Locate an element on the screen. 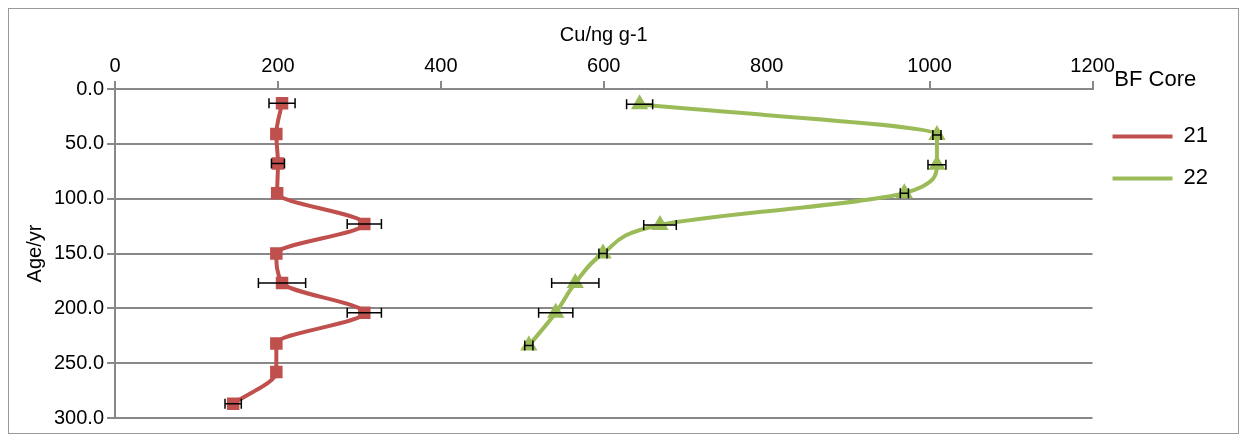  y-tick-label: 250.0 is located at coordinates (79, 361).